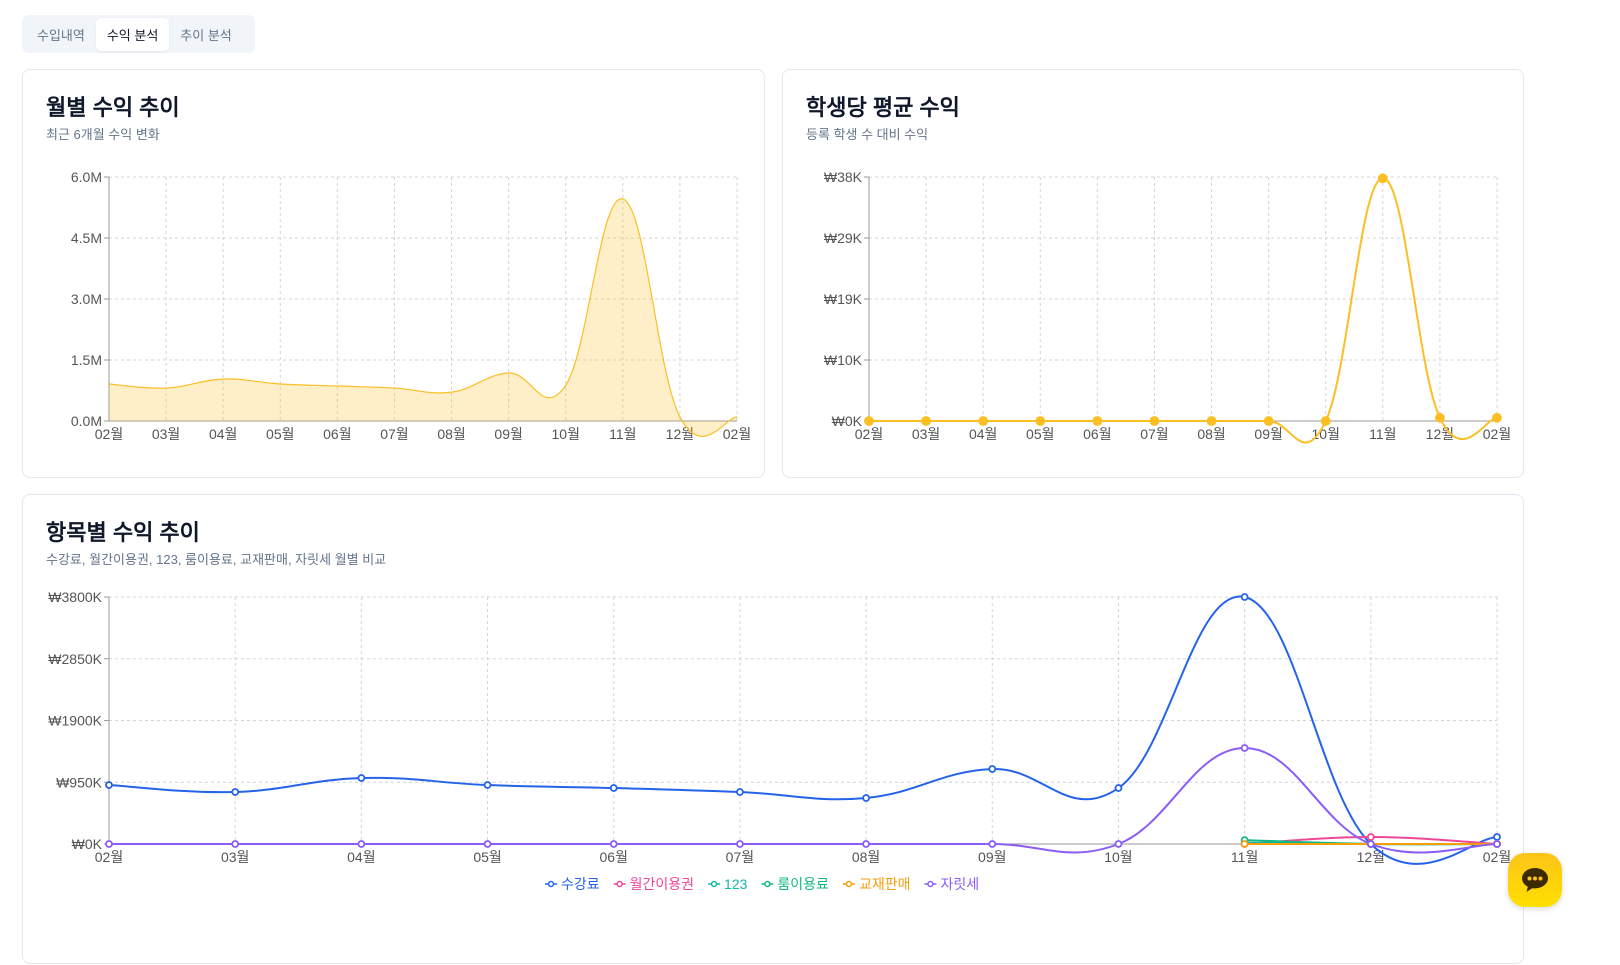  I want to click on y-tick-label: 4.5M, so click(86, 238).